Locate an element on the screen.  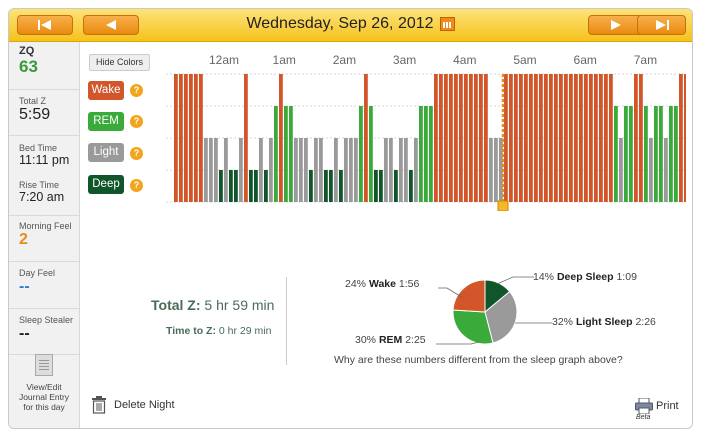
last-night-button is located at coordinates (661, 25).